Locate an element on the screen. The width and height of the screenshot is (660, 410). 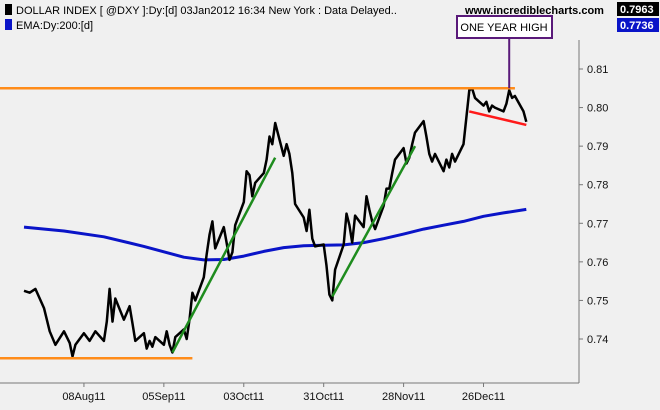
y-tick-label: 0.78 is located at coordinates (597, 186).